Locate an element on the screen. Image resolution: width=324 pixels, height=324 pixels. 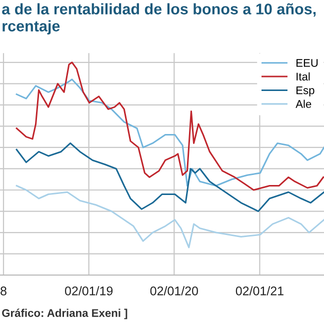
legend-label: Ital is located at coordinates (303, 76).